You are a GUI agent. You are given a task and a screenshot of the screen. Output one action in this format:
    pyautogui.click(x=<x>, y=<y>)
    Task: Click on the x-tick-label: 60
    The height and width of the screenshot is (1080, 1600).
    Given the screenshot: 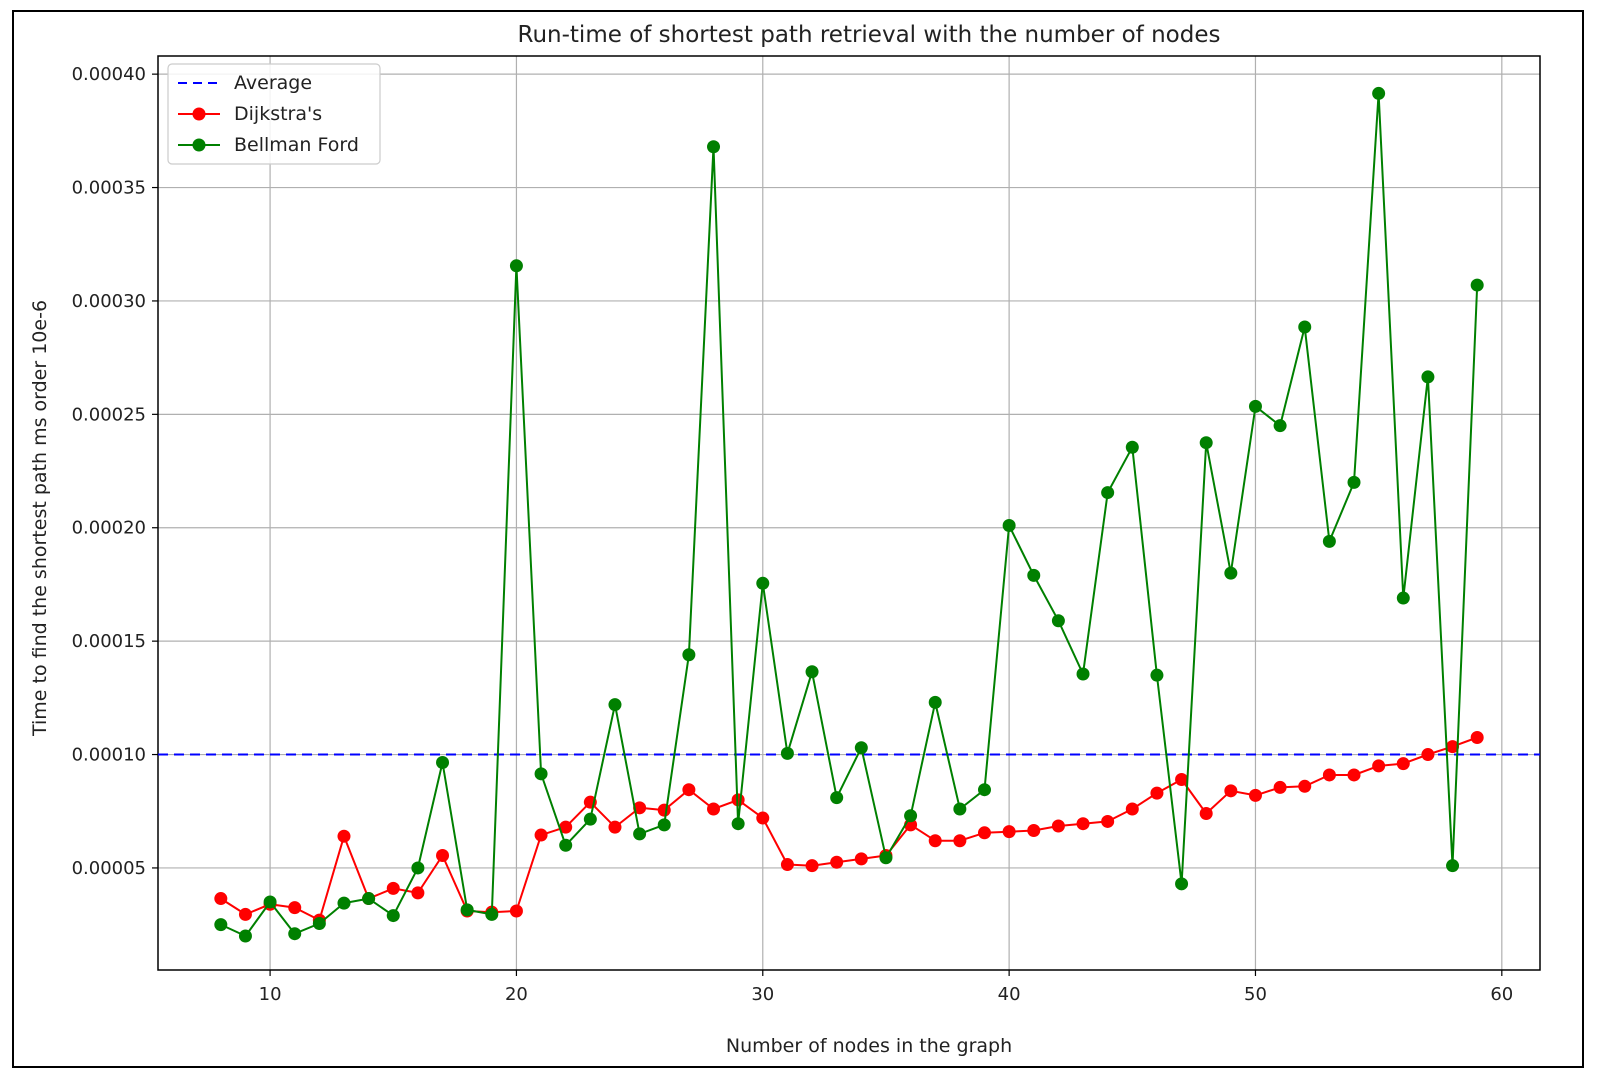 What is the action you would take?
    pyautogui.click(x=1501, y=994)
    